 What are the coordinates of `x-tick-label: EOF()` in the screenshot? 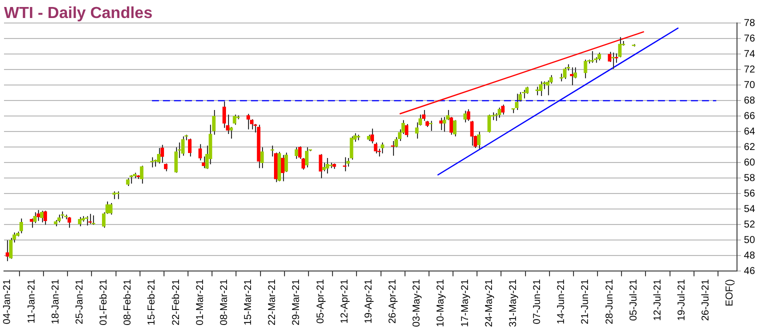 It's located at (730, 292).